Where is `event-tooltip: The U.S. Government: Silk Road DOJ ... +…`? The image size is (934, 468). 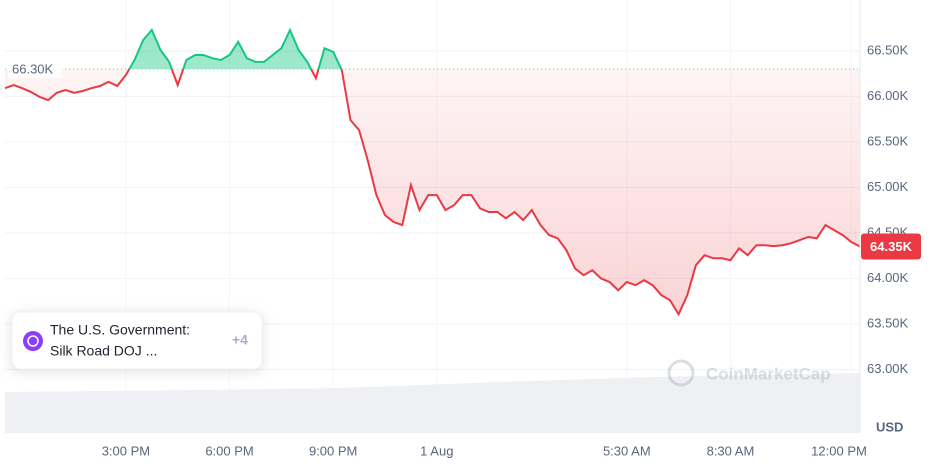 event-tooltip: The U.S. Government: Silk Road DOJ ... +… is located at coordinates (137, 340).